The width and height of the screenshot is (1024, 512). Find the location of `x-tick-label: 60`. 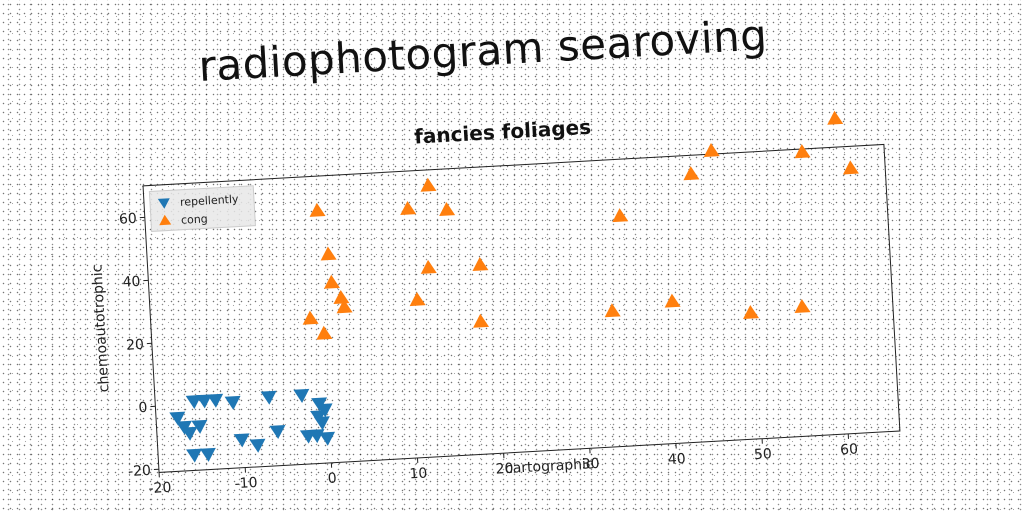

x-tick-label: 60 is located at coordinates (849, 449).